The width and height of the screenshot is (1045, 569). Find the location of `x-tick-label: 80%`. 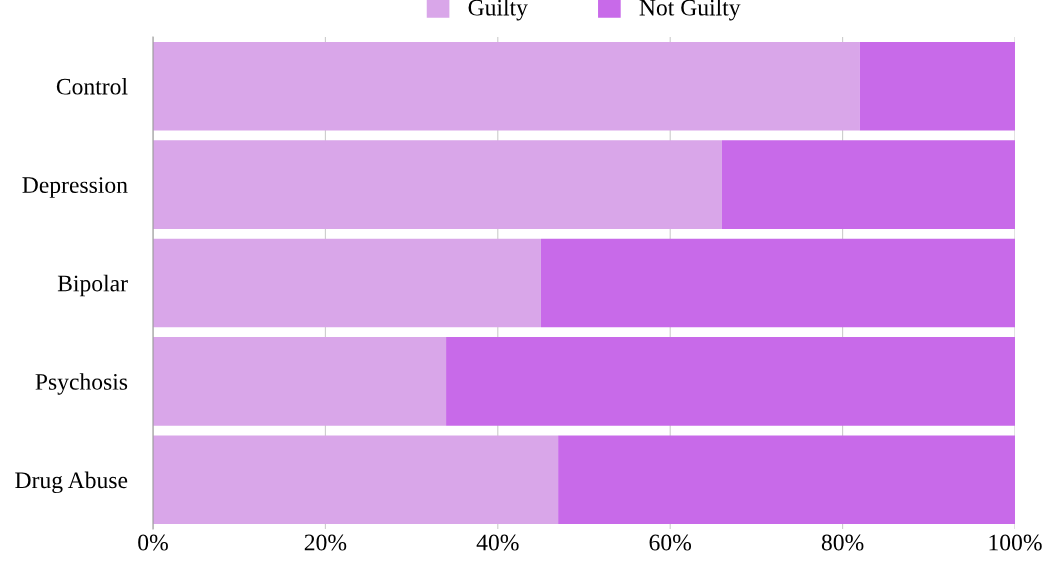

x-tick-label: 80% is located at coordinates (842, 542).